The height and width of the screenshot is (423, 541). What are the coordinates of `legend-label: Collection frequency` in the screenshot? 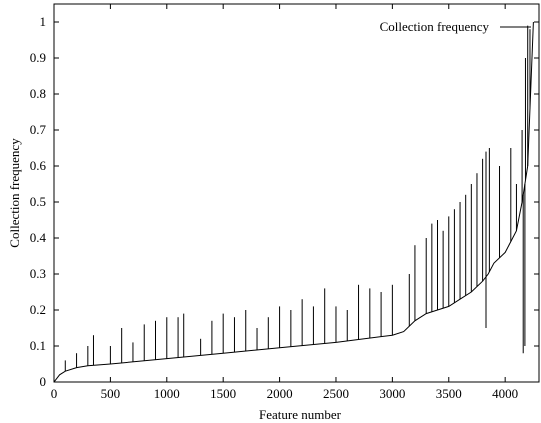 It's located at (435, 26).